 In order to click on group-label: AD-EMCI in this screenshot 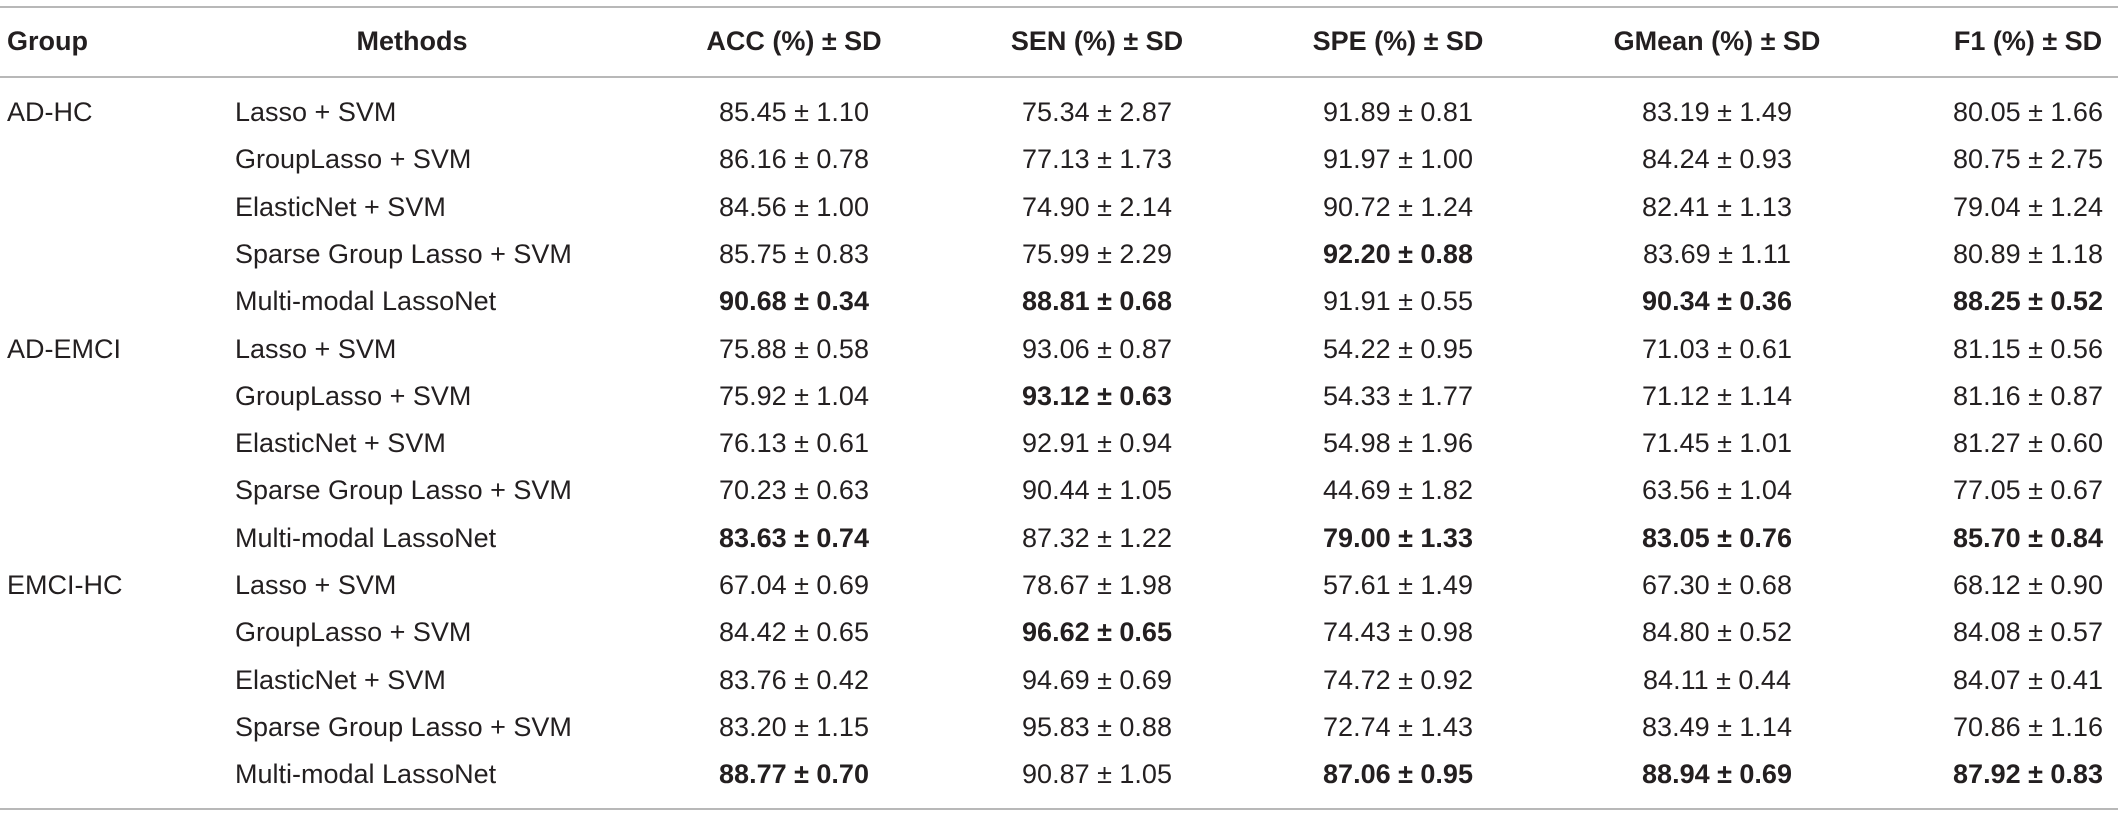, I will do `click(64, 348)`.